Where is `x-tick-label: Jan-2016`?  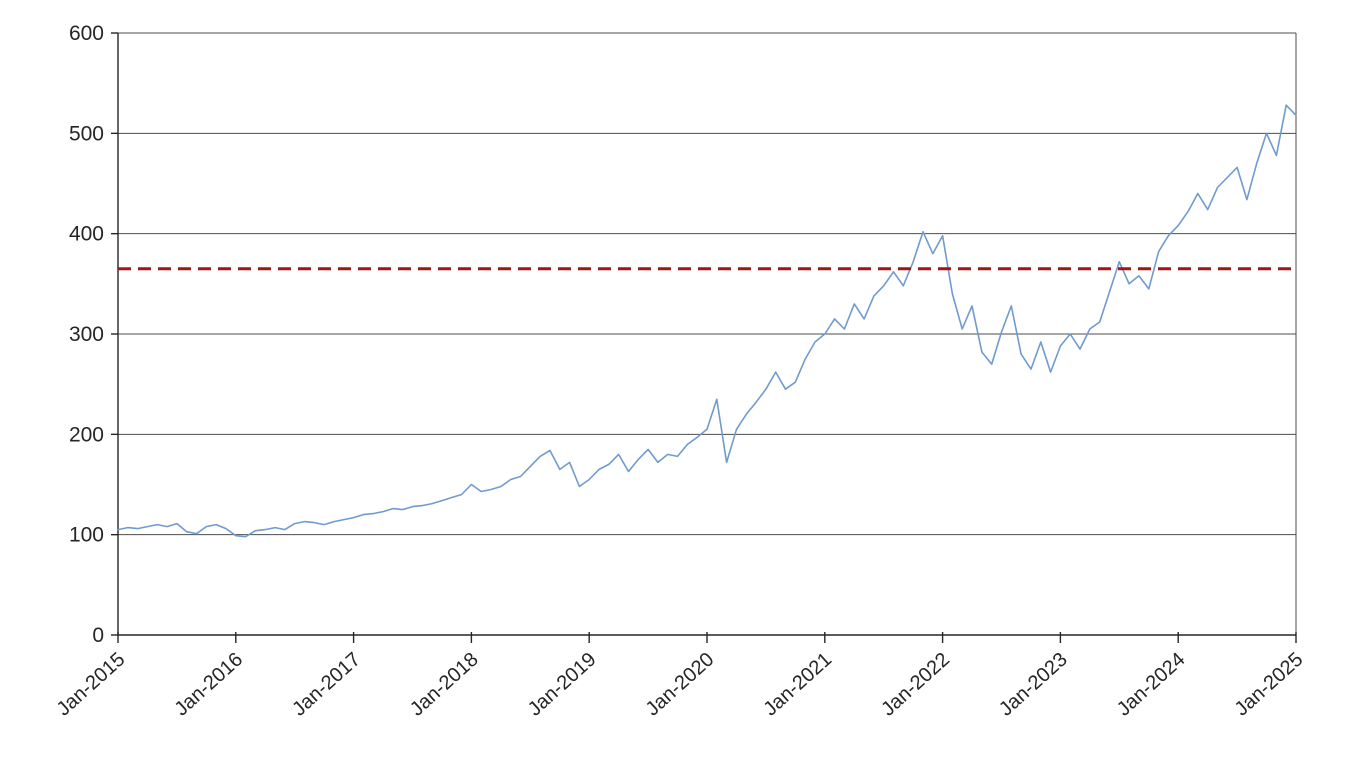 x-tick-label: Jan-2016 is located at coordinates (208, 684).